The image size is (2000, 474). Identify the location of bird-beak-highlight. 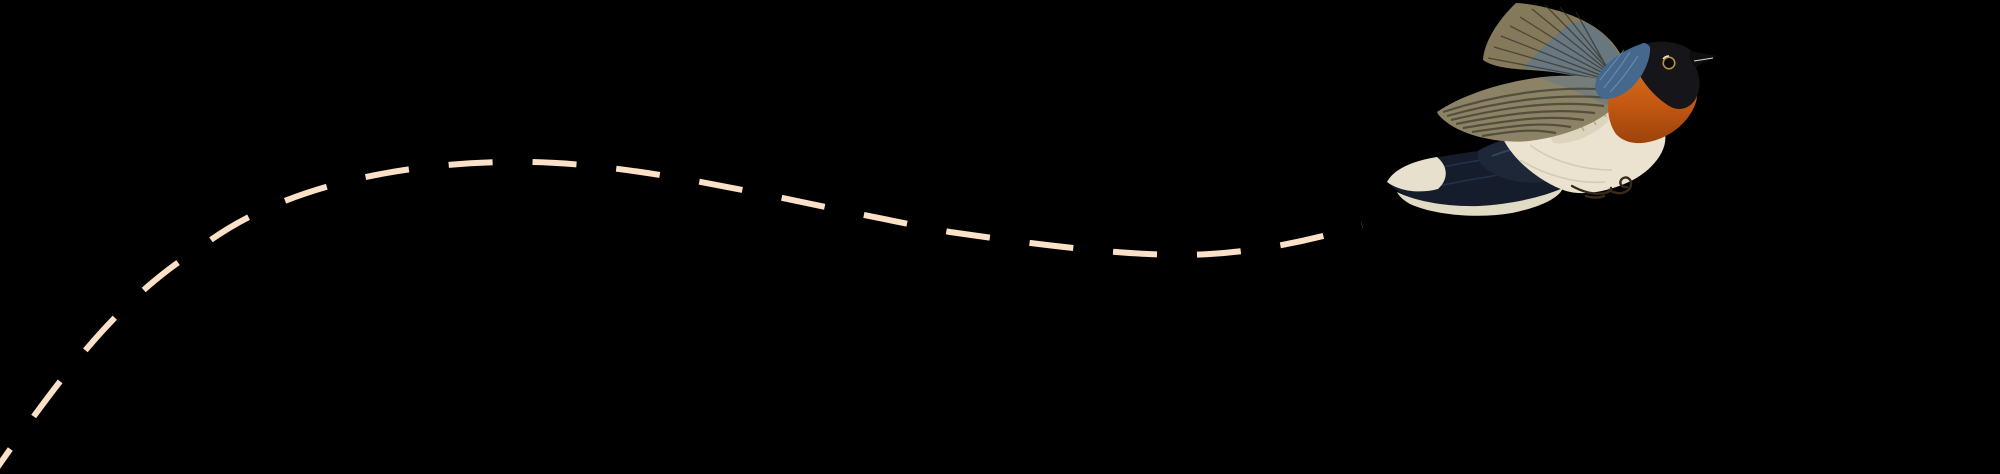
(1703, 59).